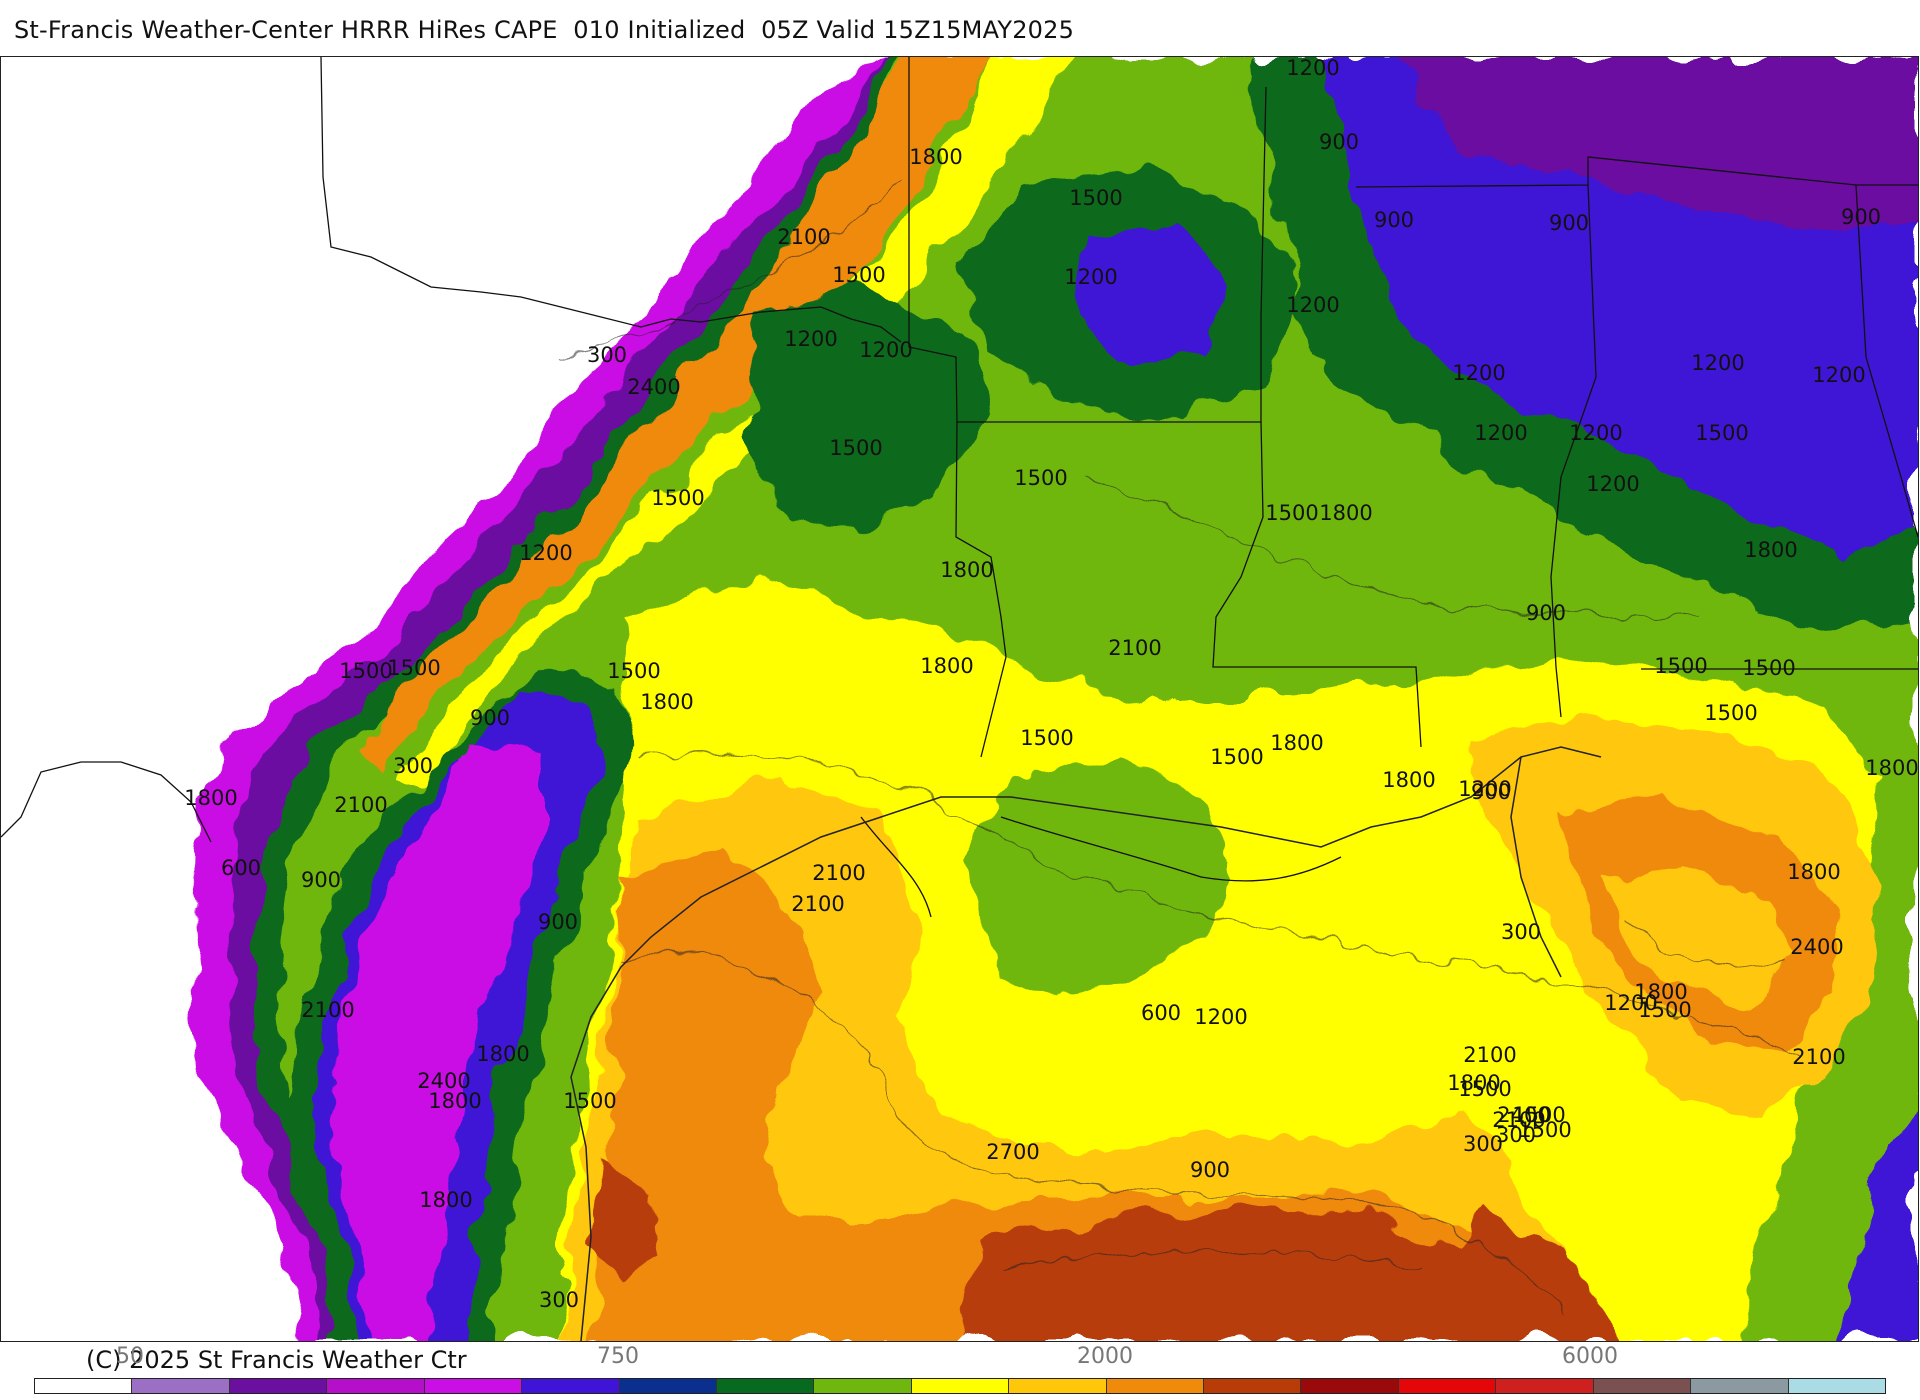 This screenshot has height=1400, width=1920. I want to click on colorbar-tick-label: 750, so click(618, 1356).